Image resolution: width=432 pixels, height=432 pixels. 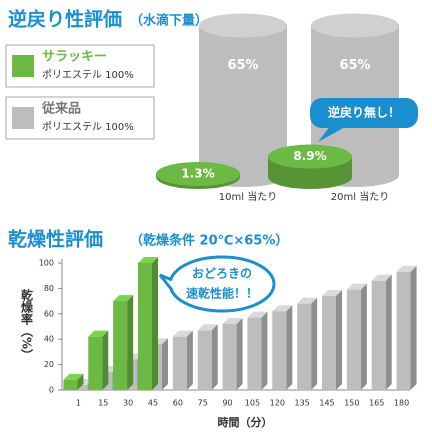 What do you see at coordinates (222, 293) in the screenshot?
I see `callout-text: 速乾性能！！` at bounding box center [222, 293].